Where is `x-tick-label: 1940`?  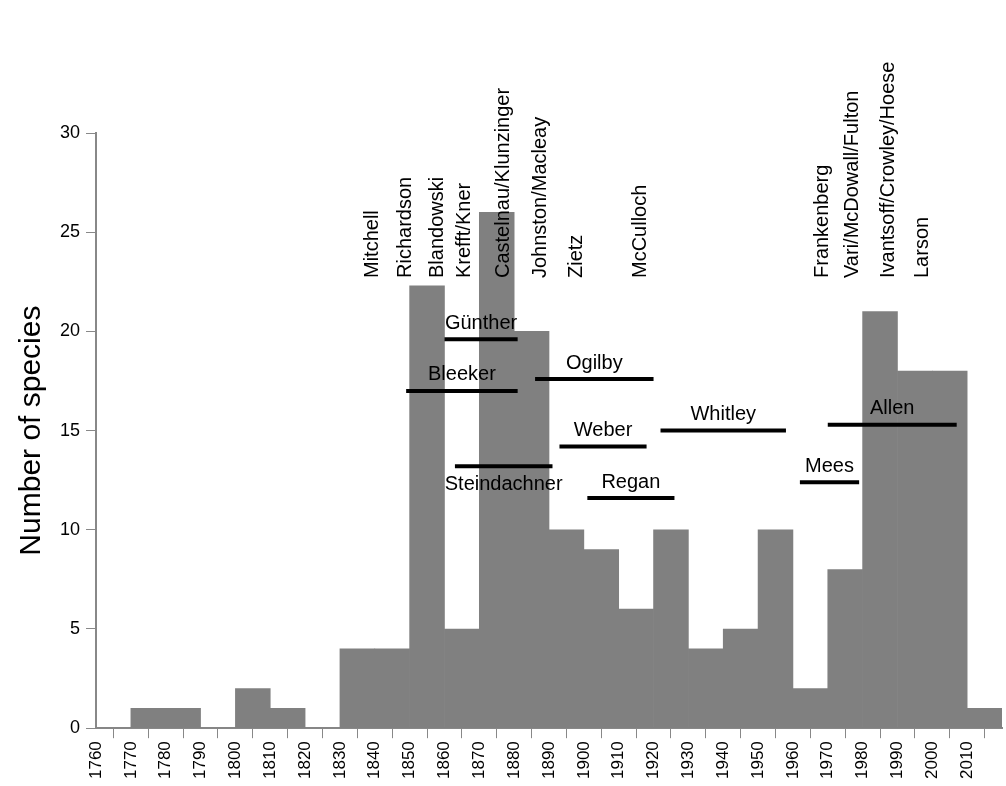 x-tick-label: 1940 is located at coordinates (722, 760).